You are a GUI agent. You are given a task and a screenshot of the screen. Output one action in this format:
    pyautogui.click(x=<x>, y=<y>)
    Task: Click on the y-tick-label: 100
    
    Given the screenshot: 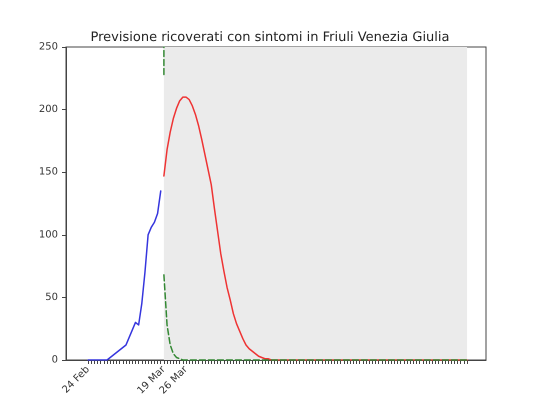 What is the action you would take?
    pyautogui.click(x=48, y=234)
    